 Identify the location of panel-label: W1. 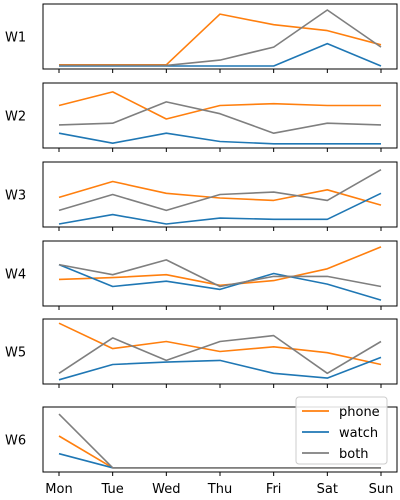
(15, 38).